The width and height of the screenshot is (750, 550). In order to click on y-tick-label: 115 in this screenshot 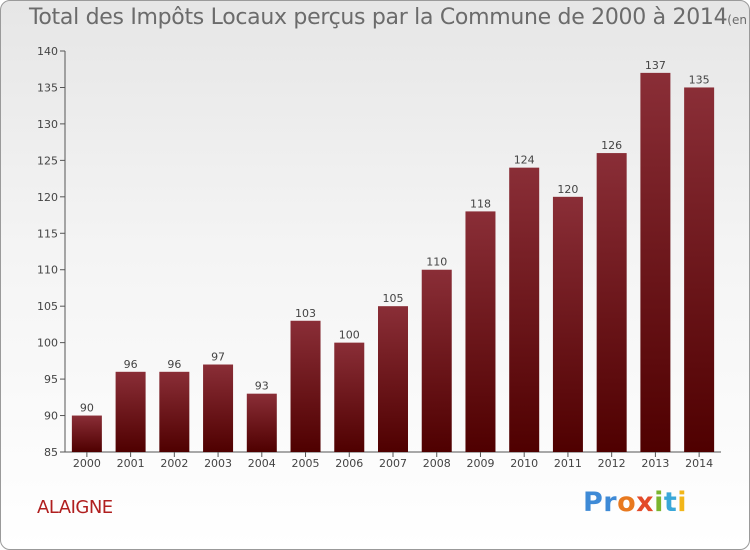, I will do `click(47, 233)`.